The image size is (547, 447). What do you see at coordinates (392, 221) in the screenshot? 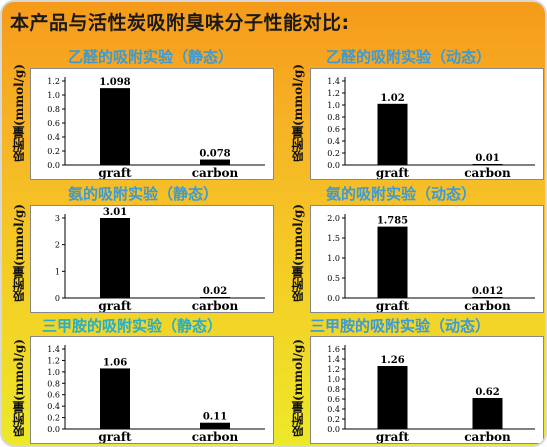
I see `data-label: 1.785` at bounding box center [392, 221].